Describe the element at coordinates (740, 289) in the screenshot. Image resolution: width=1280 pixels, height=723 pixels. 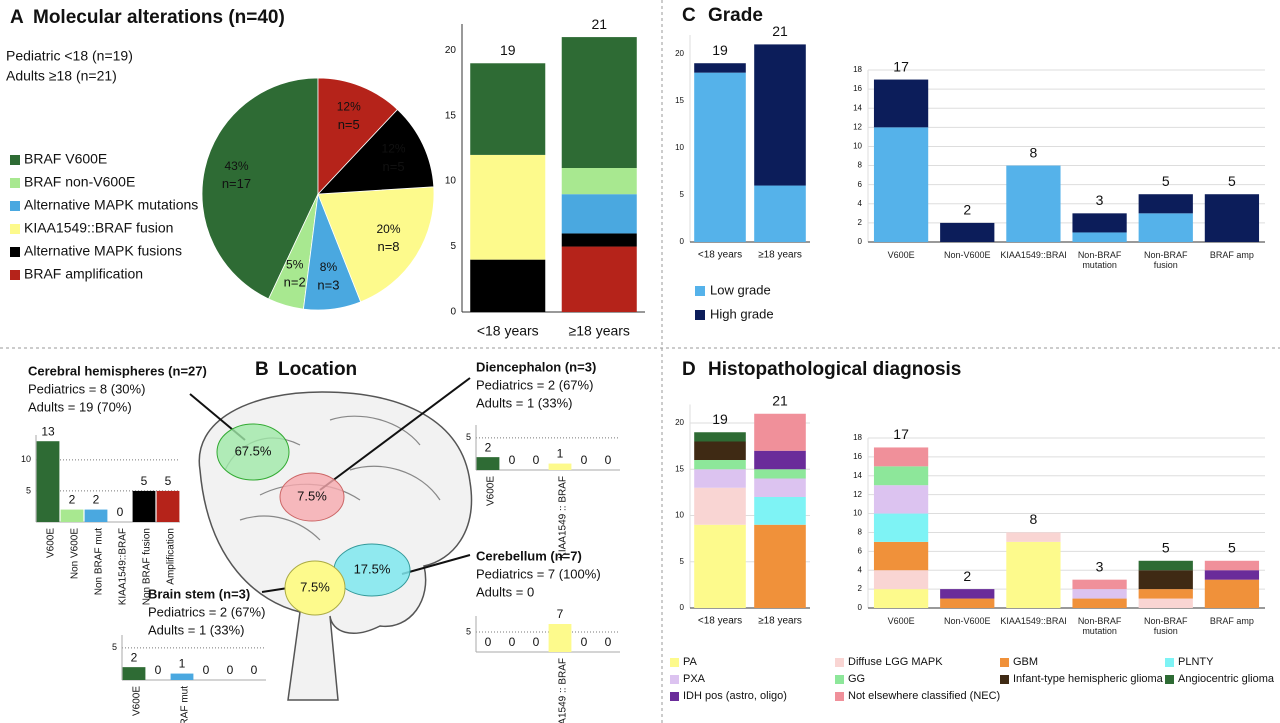
I see `legend-label: Low grade` at that location.